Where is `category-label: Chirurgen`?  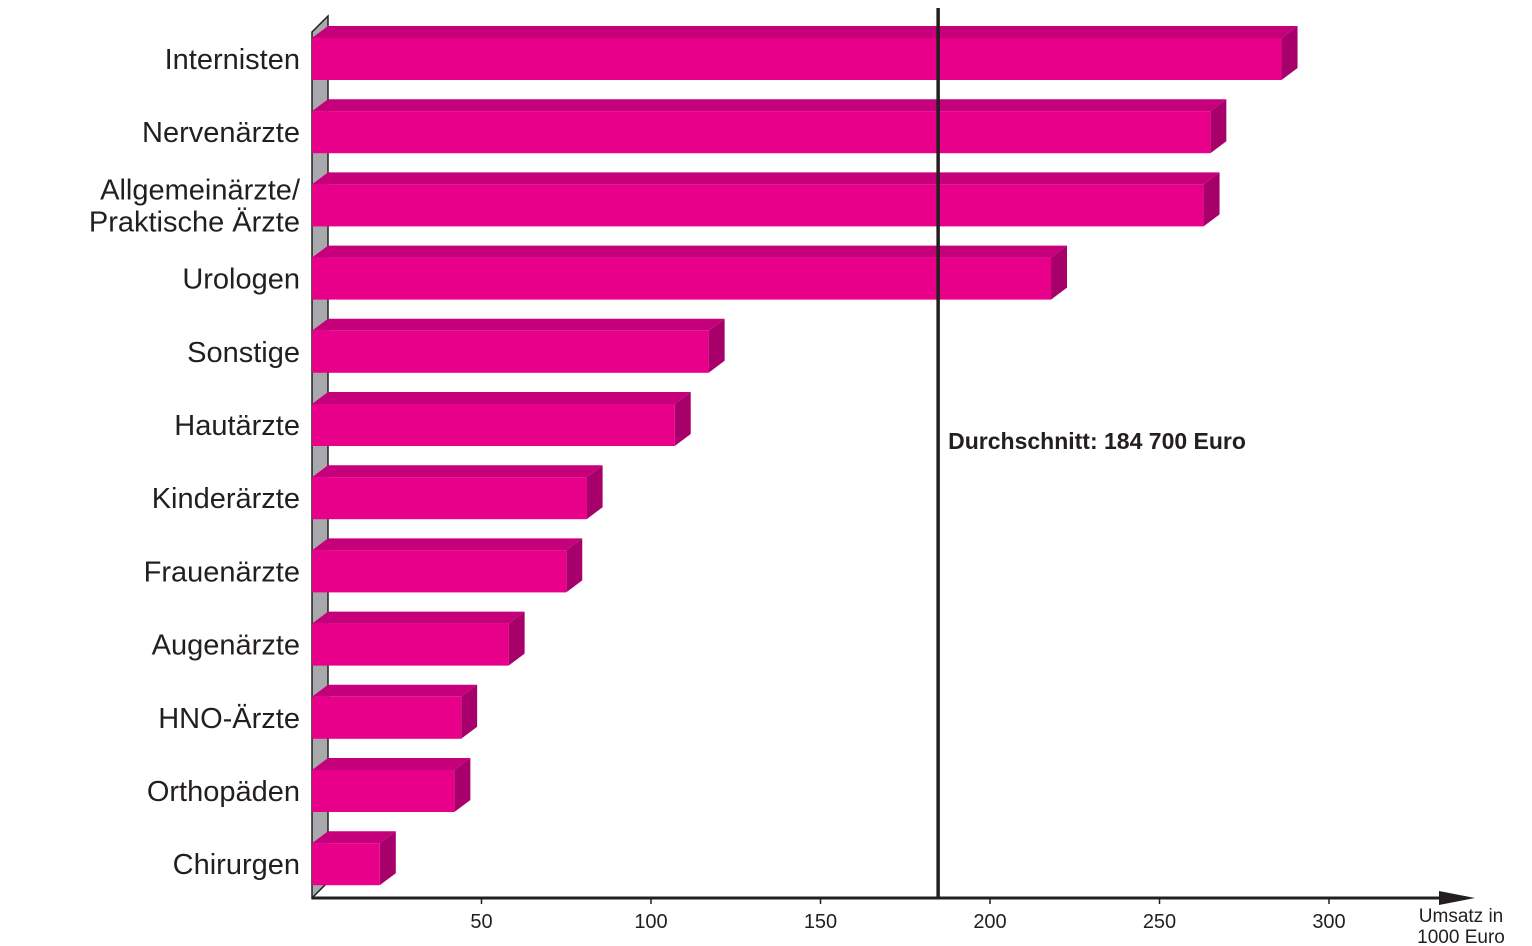 category-label: Chirurgen is located at coordinates (236, 865).